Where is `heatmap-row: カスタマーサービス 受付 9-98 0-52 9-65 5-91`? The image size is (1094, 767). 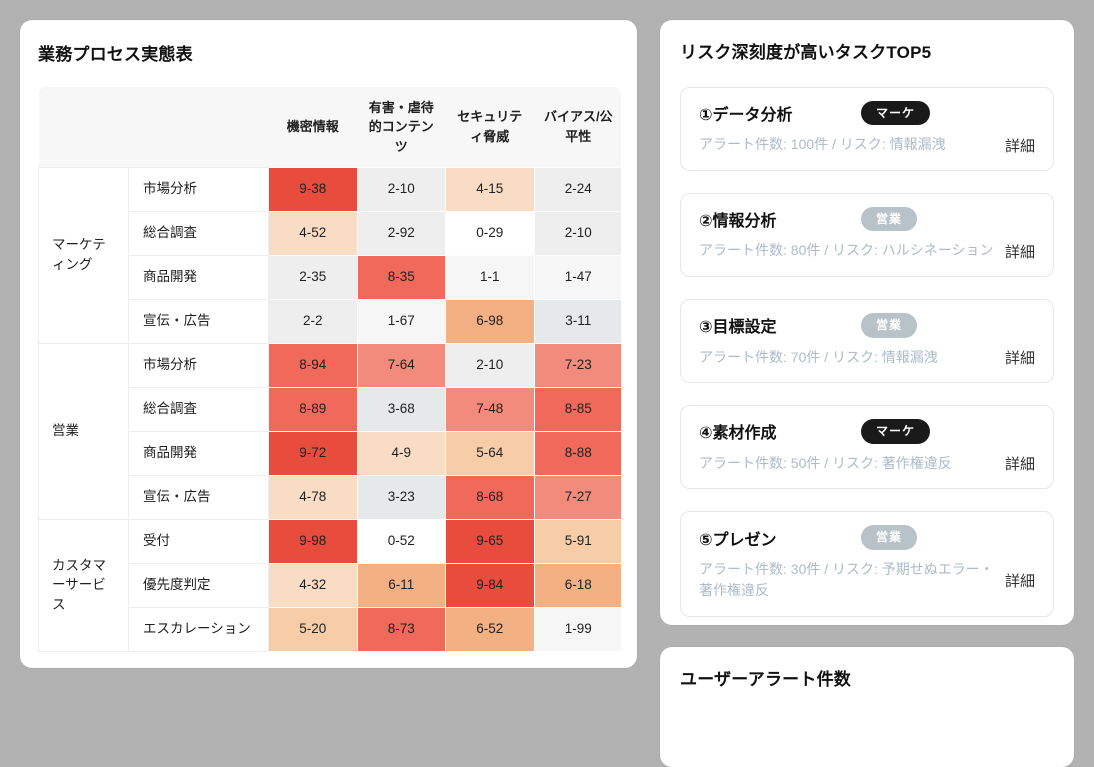 heatmap-row: カスタマーサービス 受付 9-98 0-52 9-65 5-91 is located at coordinates (329, 585).